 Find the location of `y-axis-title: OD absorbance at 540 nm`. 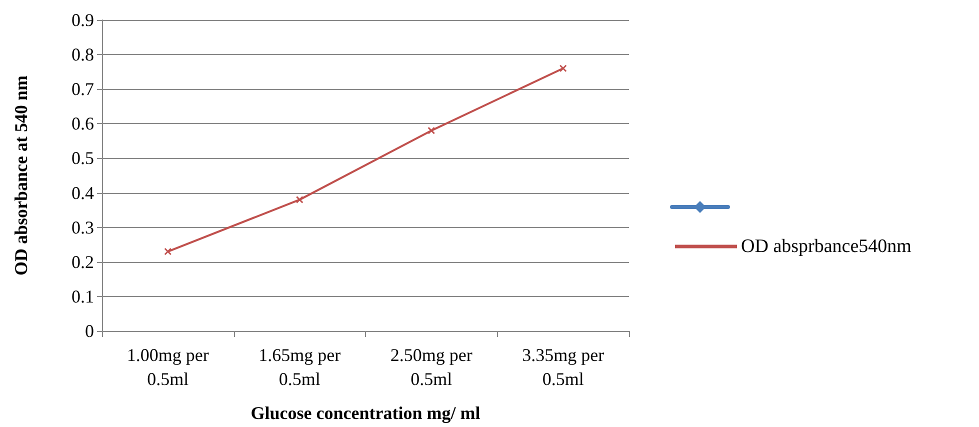

y-axis-title: OD absorbance at 540 nm is located at coordinates (21, 175).